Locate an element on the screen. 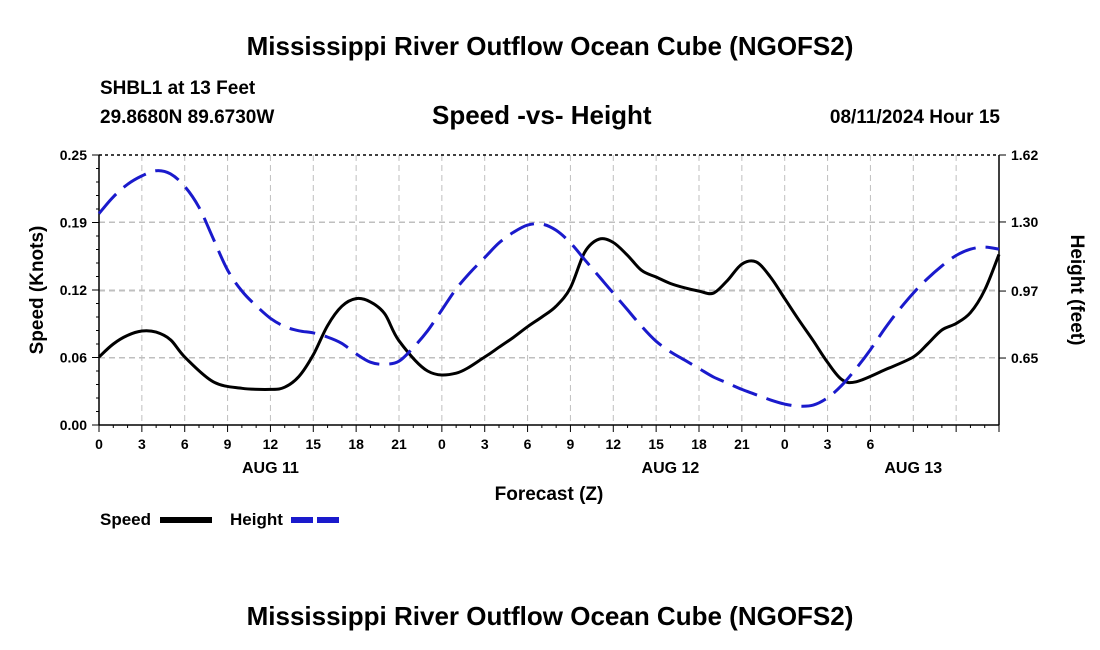 This screenshot has width=1100, height=650. y-axis-label-right: Height (feet) is located at coordinates (1076, 290).